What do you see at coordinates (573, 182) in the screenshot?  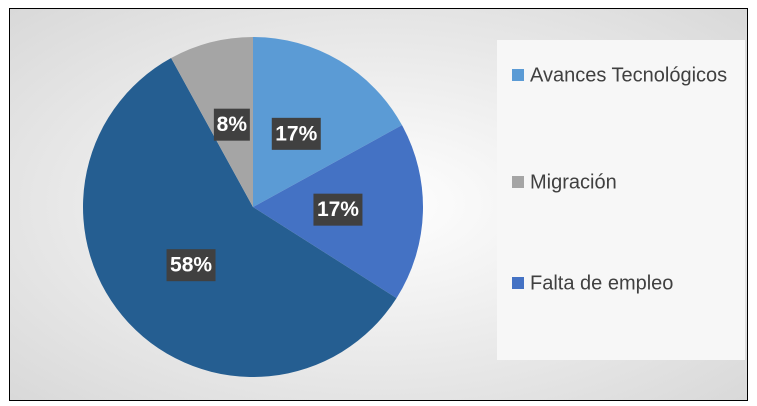 I see `legend-label: Migración` at bounding box center [573, 182].